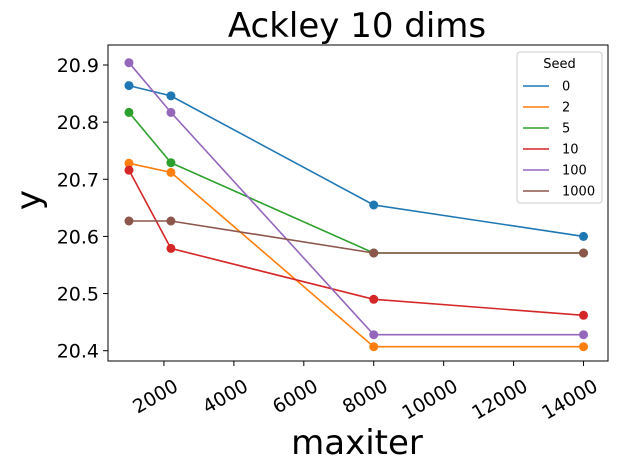 The height and width of the screenshot is (475, 629). What do you see at coordinates (295, 396) in the screenshot?
I see `x-tick-label: 6000` at bounding box center [295, 396].